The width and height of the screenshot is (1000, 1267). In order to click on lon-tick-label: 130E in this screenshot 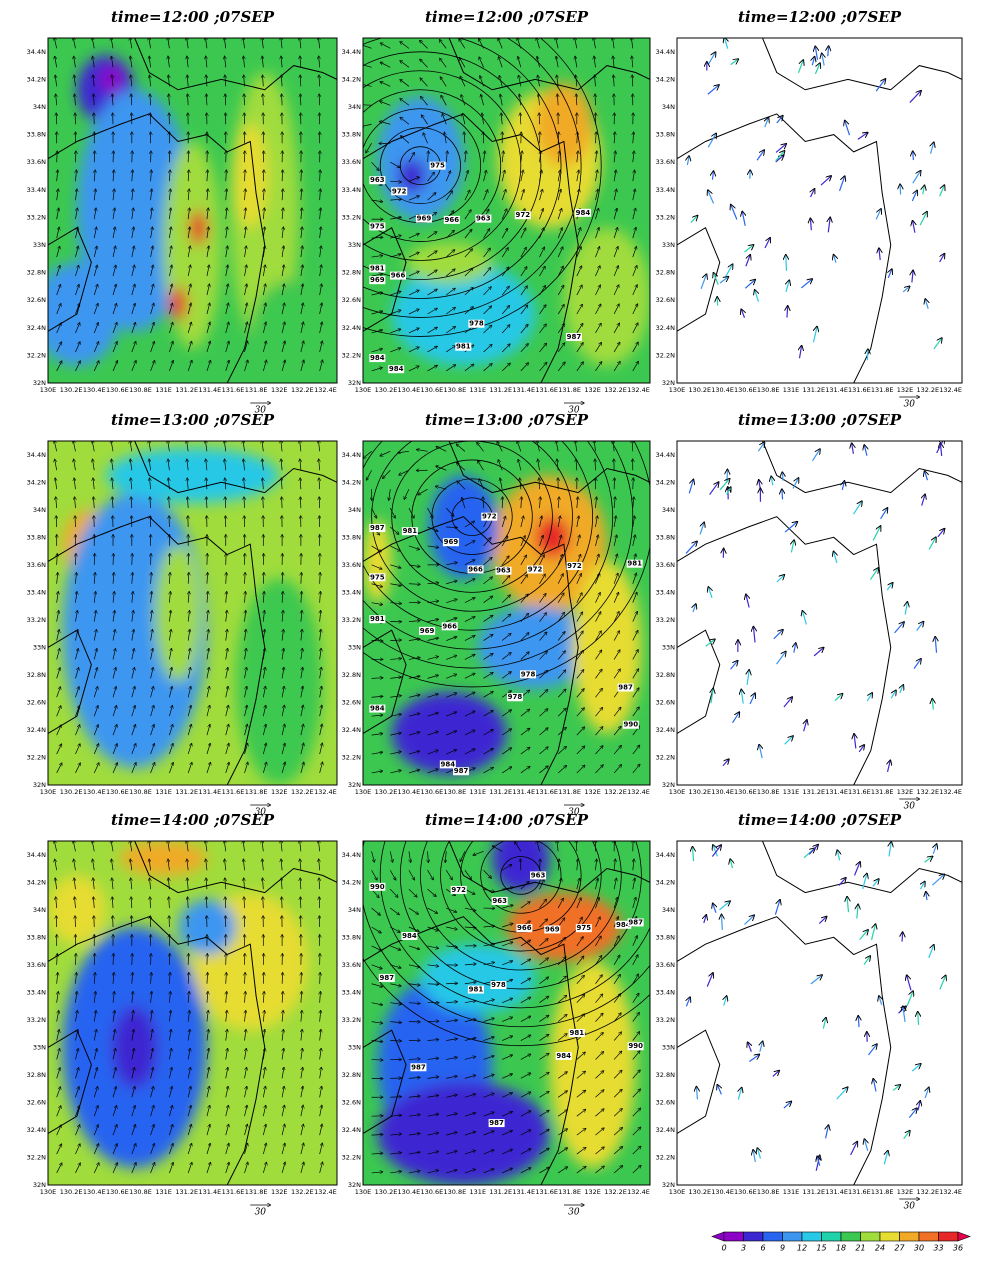, I will do `click(677, 390)`.